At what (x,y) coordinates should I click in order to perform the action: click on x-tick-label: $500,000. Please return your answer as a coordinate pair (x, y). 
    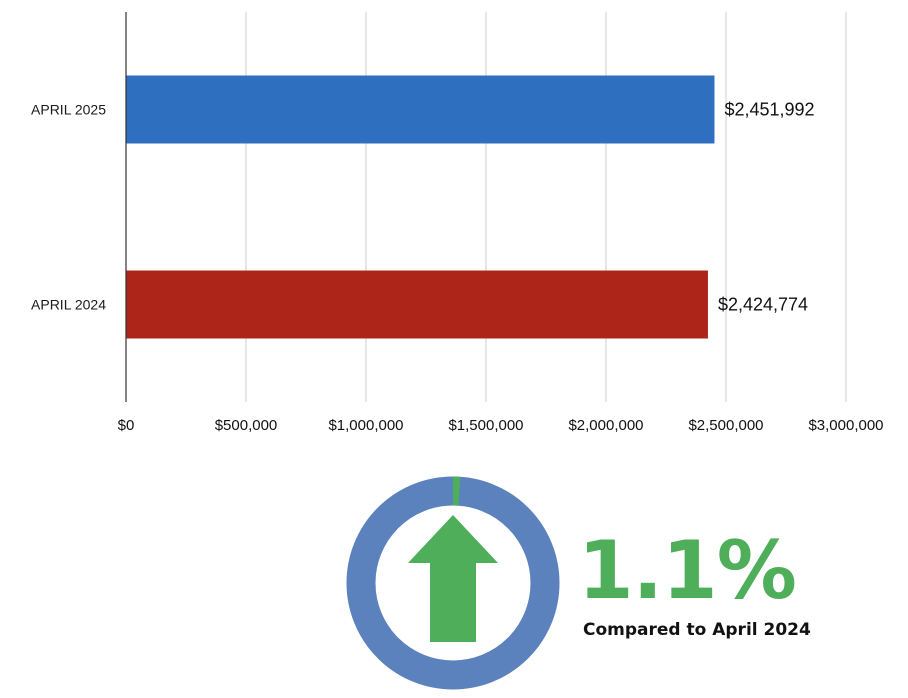
    Looking at the image, I should click on (246, 425).